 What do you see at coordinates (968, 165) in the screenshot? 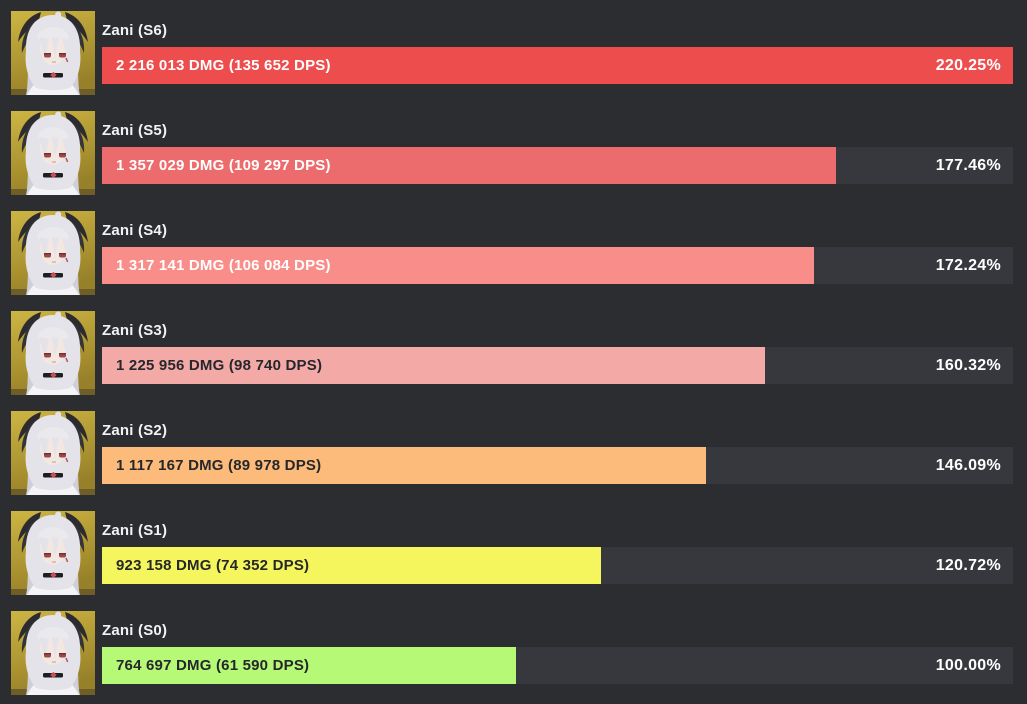
I see `bar-percent: 177.46%` at bounding box center [968, 165].